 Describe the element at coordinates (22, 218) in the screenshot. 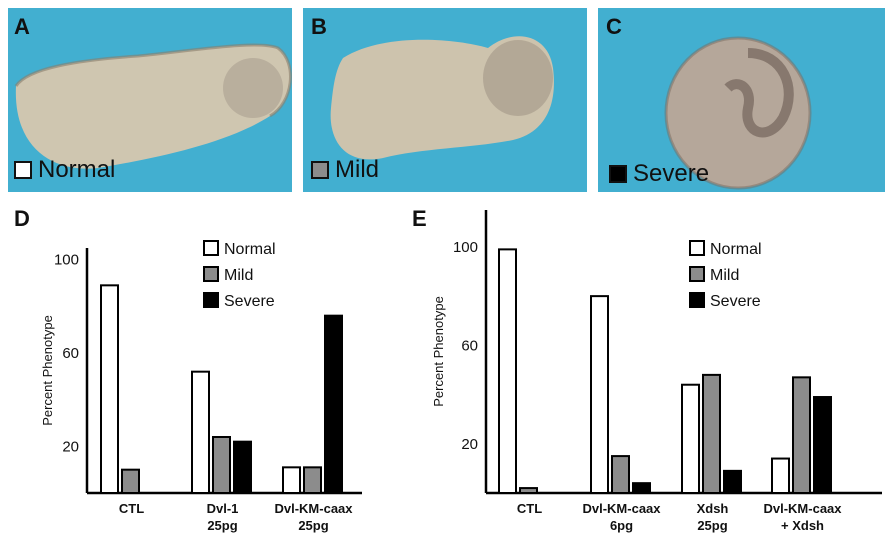

I see `chart-letter-d: D` at that location.